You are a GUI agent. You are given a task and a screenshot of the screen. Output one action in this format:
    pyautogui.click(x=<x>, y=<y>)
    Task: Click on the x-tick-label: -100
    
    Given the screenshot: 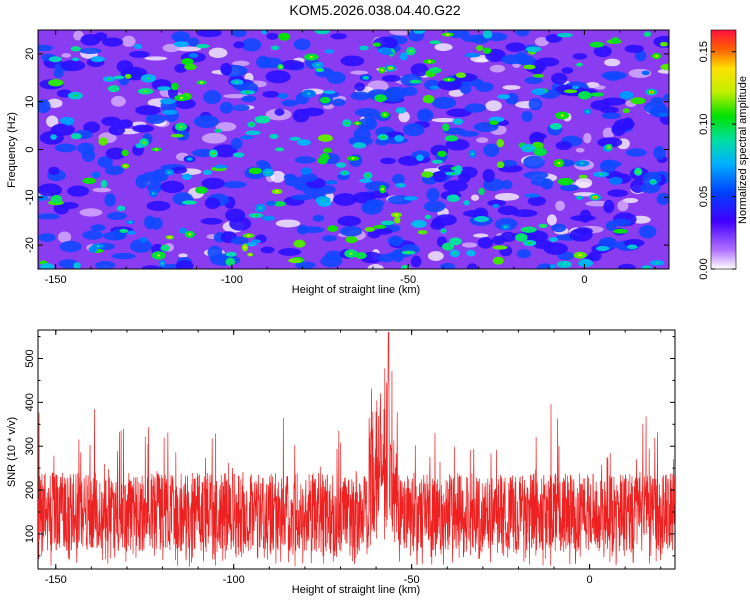 What is the action you would take?
    pyautogui.click(x=234, y=580)
    